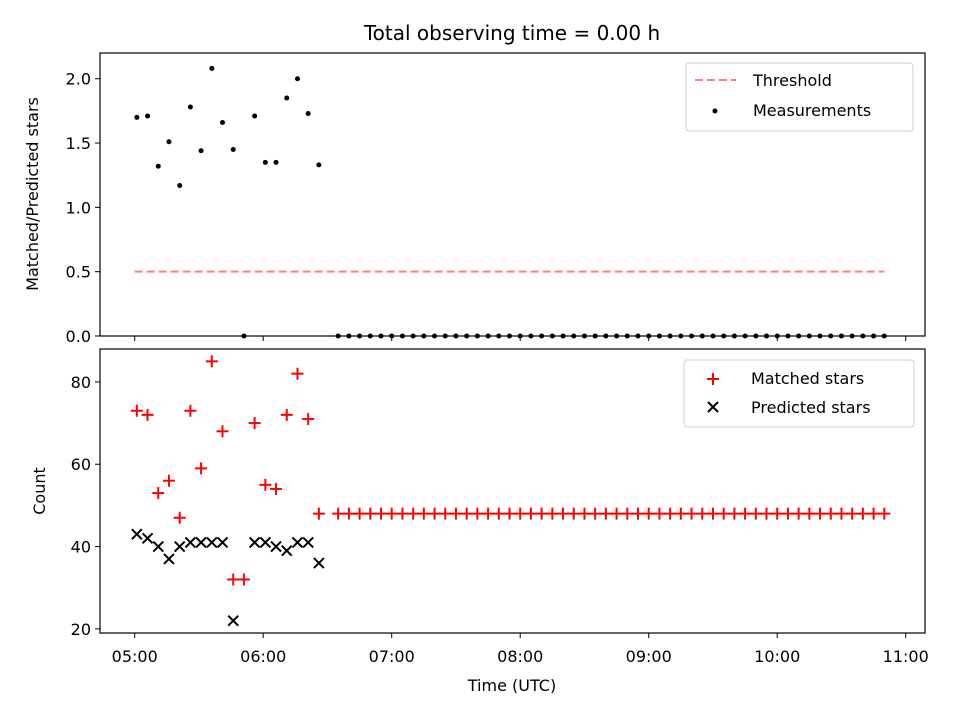 The image size is (960, 720). Describe the element at coordinates (520, 649) in the screenshot. I see `count-x-axis: 05:00 06:00 07:00 08:00 09:00 10:00 11:00` at that location.